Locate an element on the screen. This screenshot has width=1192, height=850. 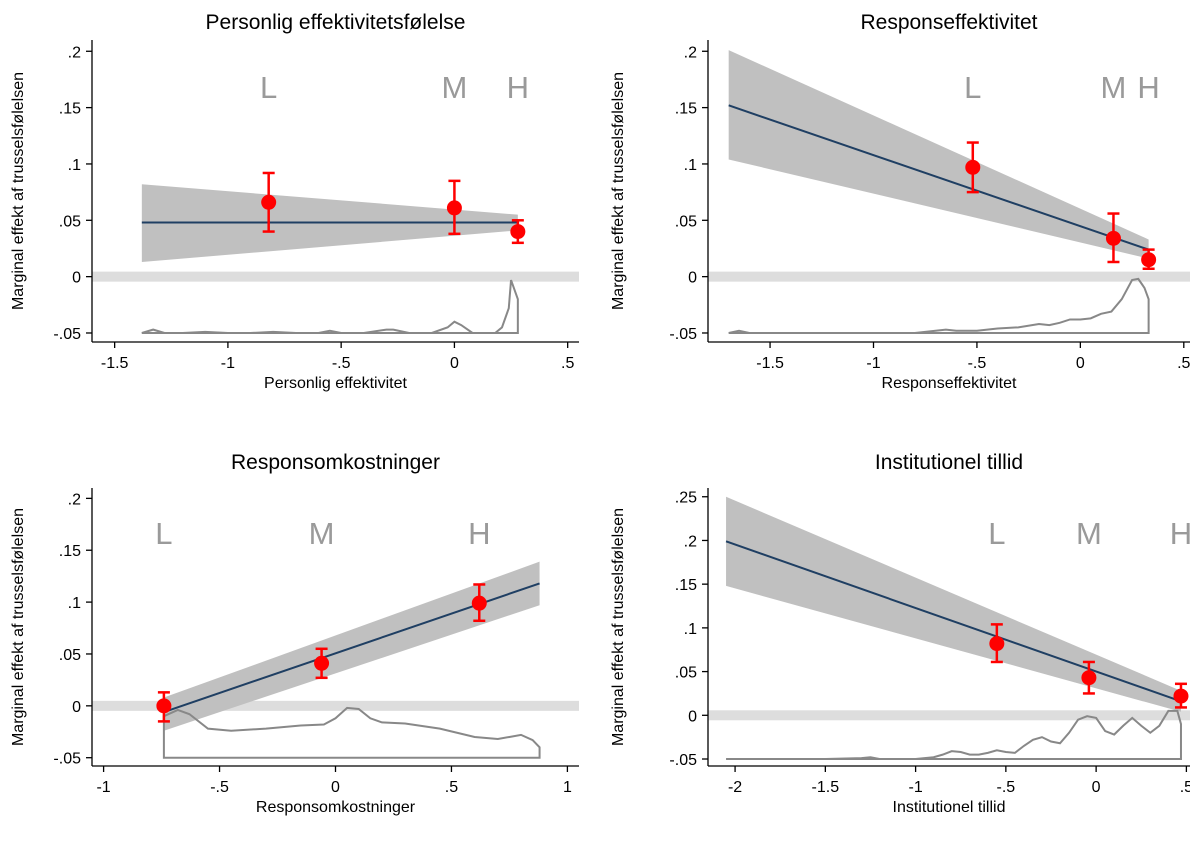
chart-title: Responsomkostninger is located at coordinates (335, 462).